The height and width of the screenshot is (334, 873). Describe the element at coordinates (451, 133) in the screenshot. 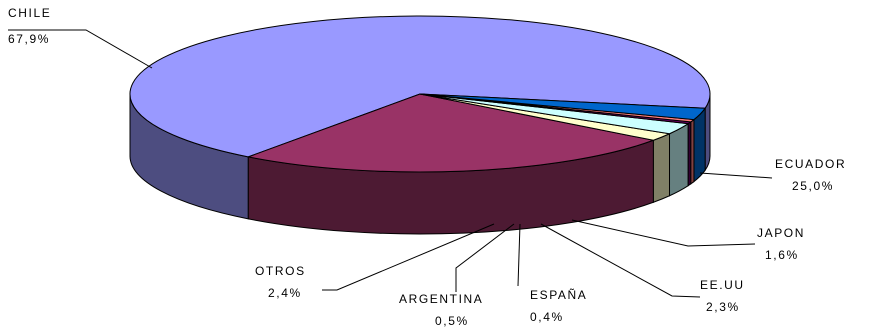

I see `pie-slice-ecuador` at that location.